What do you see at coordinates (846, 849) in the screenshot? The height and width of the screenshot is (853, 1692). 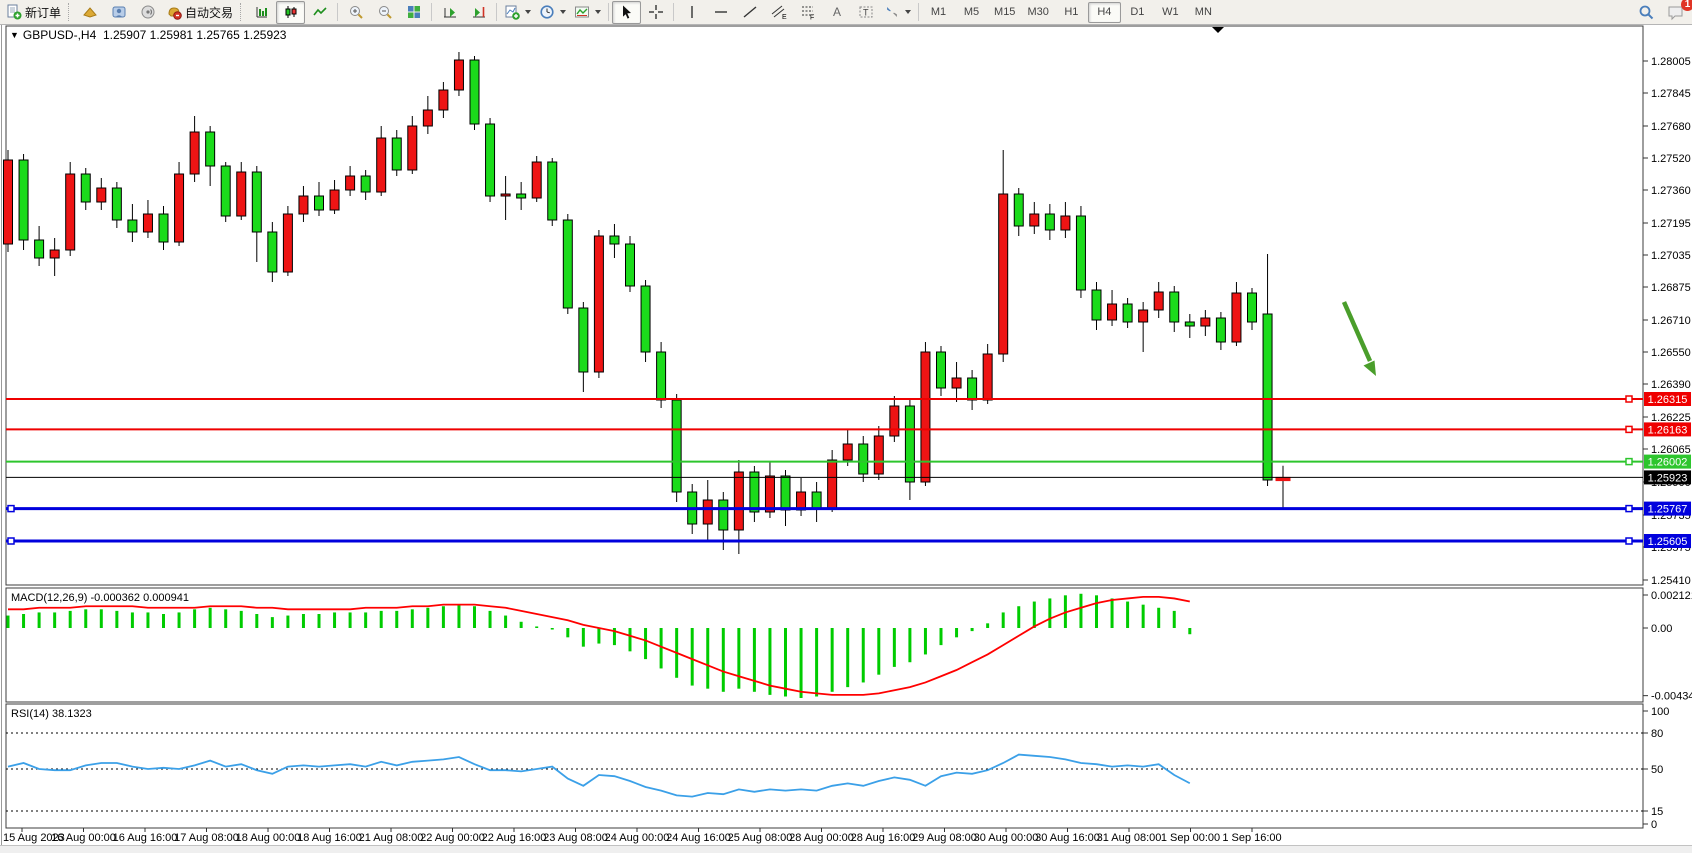 I see `status-strip` at bounding box center [846, 849].